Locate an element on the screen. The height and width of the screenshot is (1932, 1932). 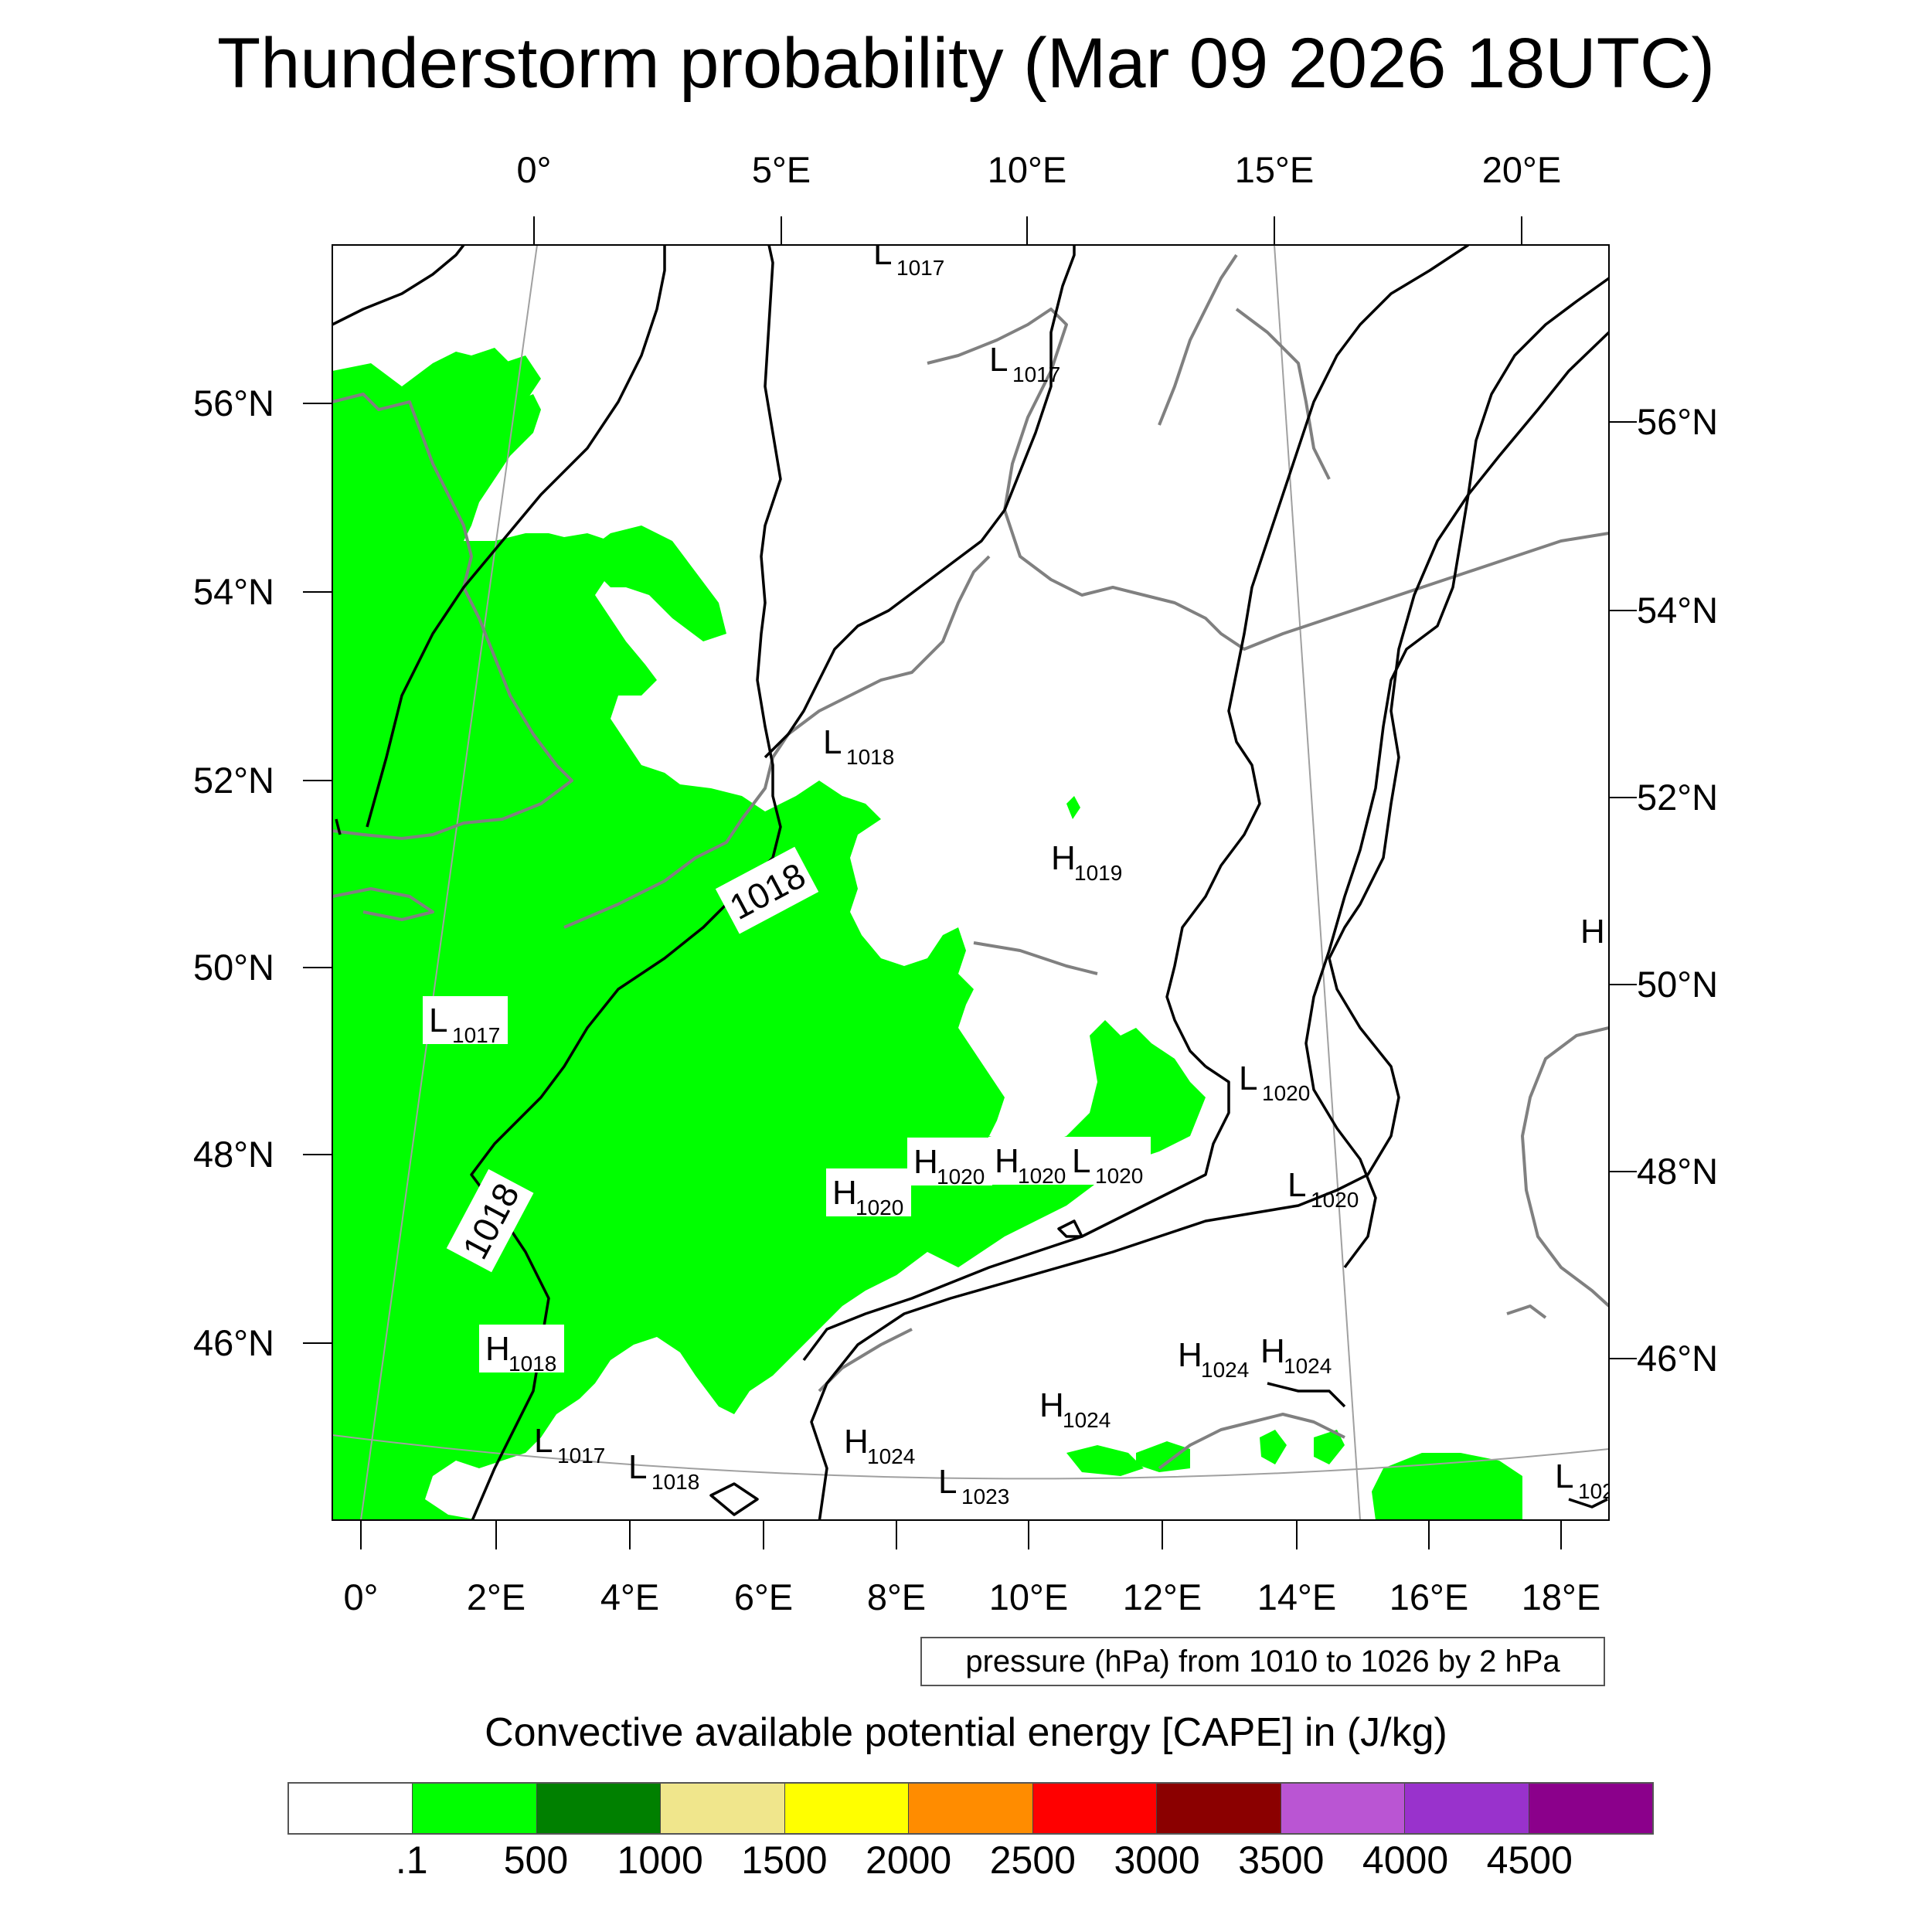
right-lat-label: 46°N is located at coordinates (1678, 1359).